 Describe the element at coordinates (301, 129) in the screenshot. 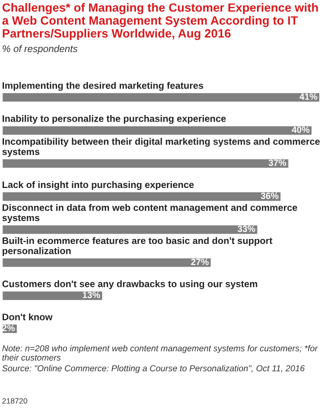

I see `data-label: 40%` at that location.